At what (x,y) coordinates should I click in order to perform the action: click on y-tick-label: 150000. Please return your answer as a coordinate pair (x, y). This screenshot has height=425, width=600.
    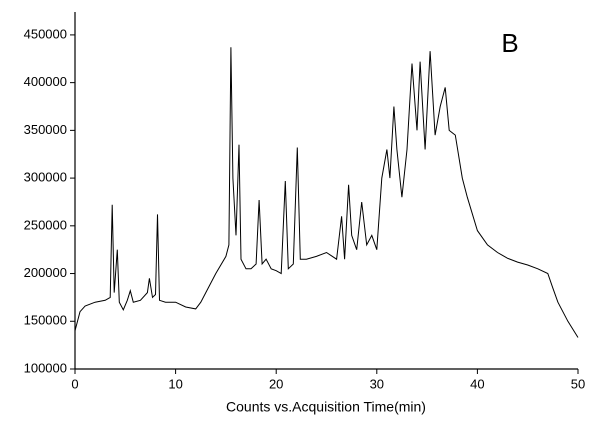
    Looking at the image, I should click on (45, 320).